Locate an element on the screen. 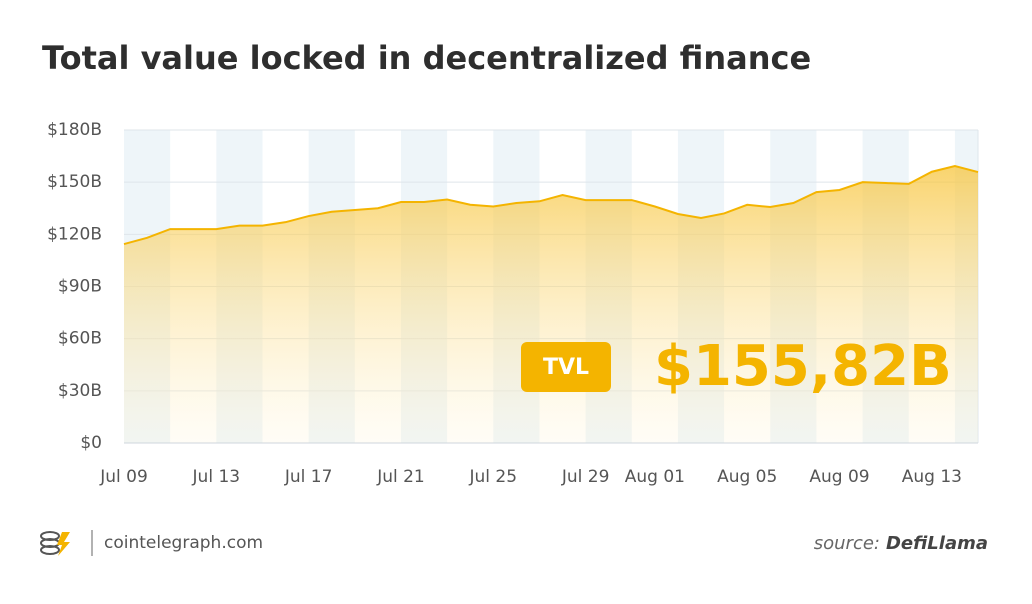 The height and width of the screenshot is (604, 1032). y-tick-label: $150B is located at coordinates (74, 182).